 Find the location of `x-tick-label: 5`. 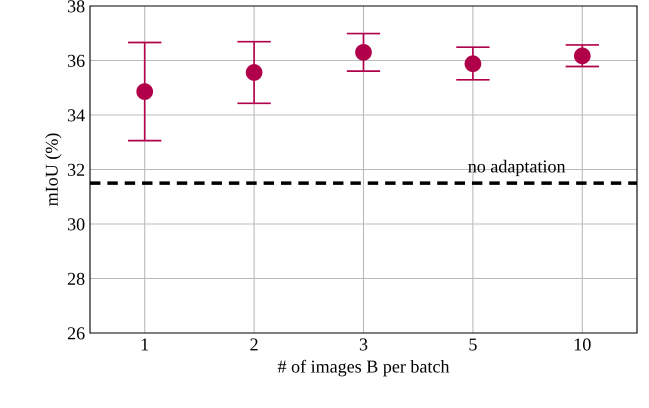

x-tick-label: 5 is located at coordinates (473, 344).